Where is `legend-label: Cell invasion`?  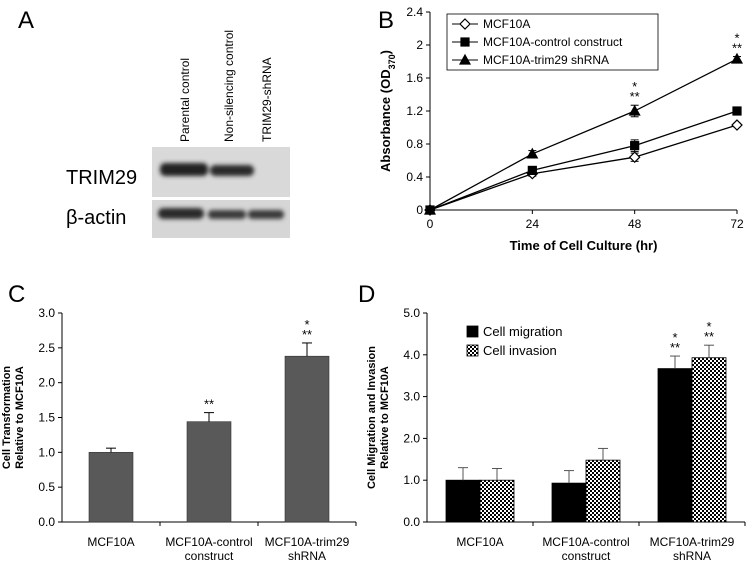
legend-label: Cell invasion is located at coordinates (520, 350).